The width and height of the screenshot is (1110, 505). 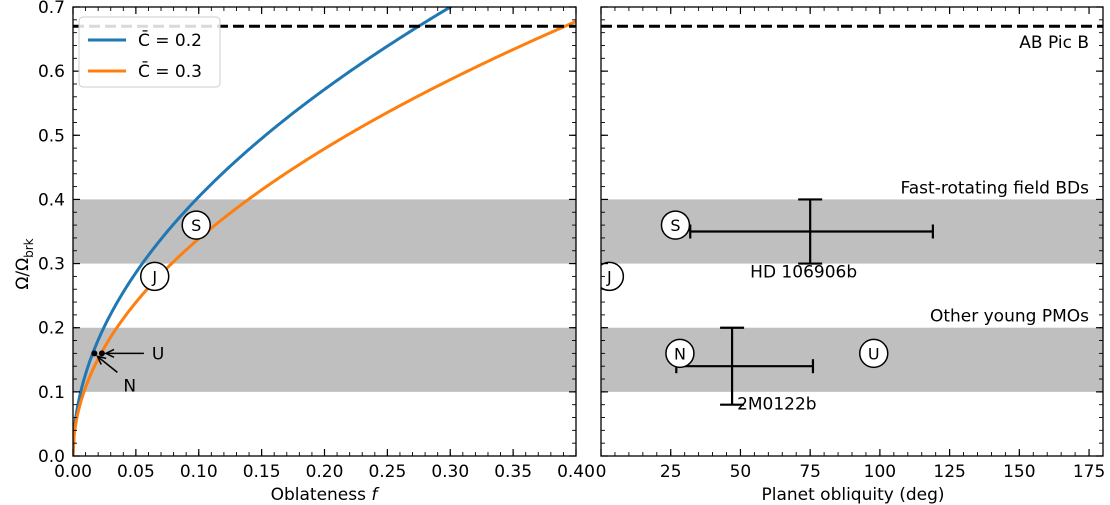 What do you see at coordinates (880, 472) in the screenshot?
I see `x-tick-label: 100` at bounding box center [880, 472].